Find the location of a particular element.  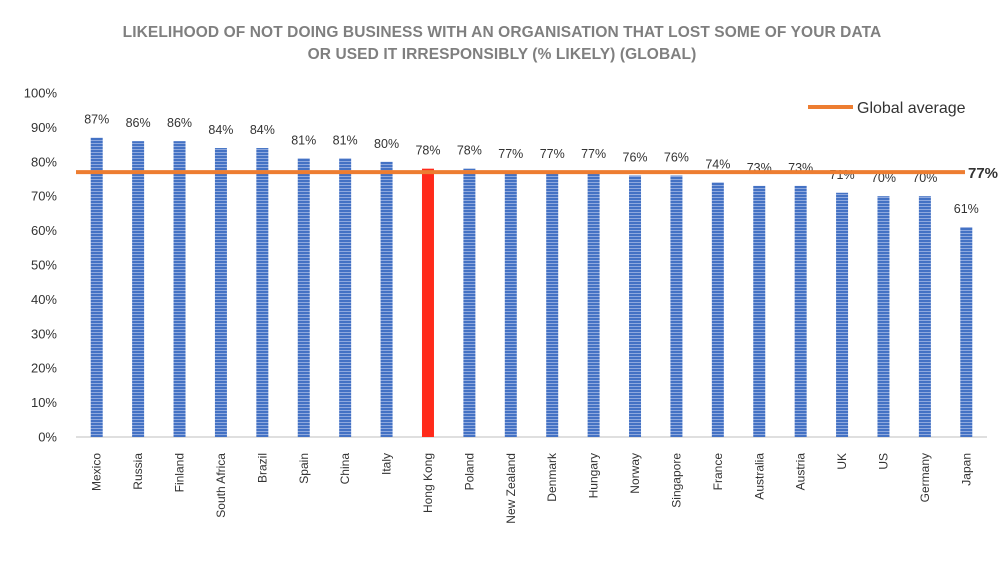

x-tick-label: South Africa is located at coordinates (221, 485).